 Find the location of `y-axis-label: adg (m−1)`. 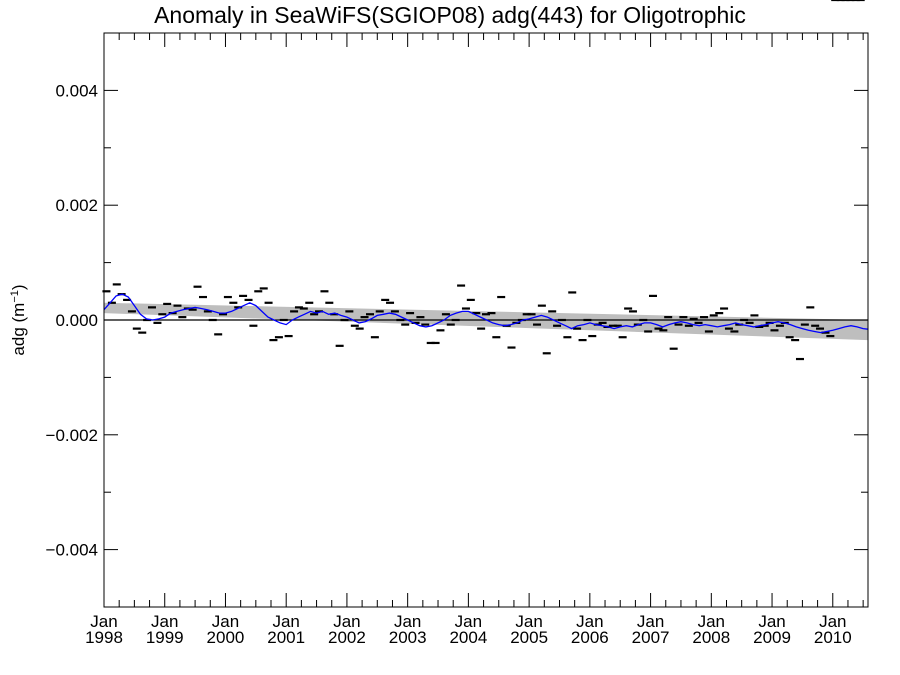

y-axis-label: adg (m−1) is located at coordinates (18, 319).